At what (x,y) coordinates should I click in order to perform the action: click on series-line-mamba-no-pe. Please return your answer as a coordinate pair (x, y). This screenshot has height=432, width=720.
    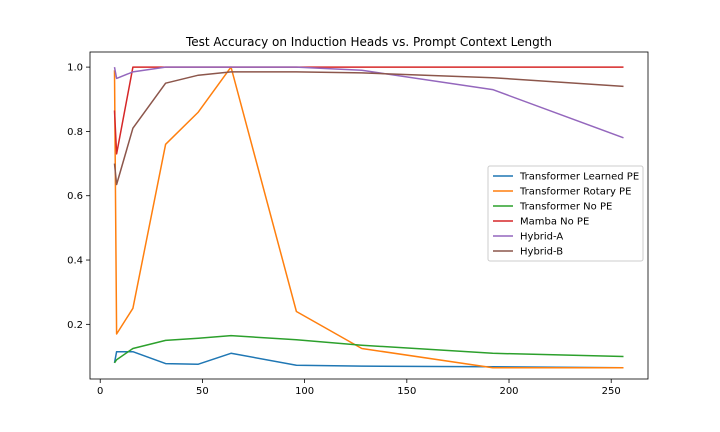
    Looking at the image, I should click on (368, 110).